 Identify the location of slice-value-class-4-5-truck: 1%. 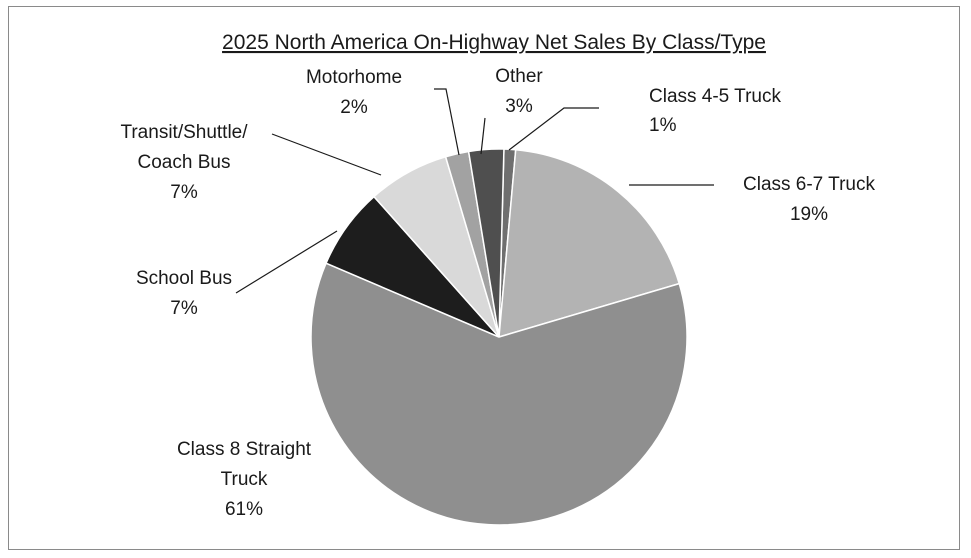
(663, 125).